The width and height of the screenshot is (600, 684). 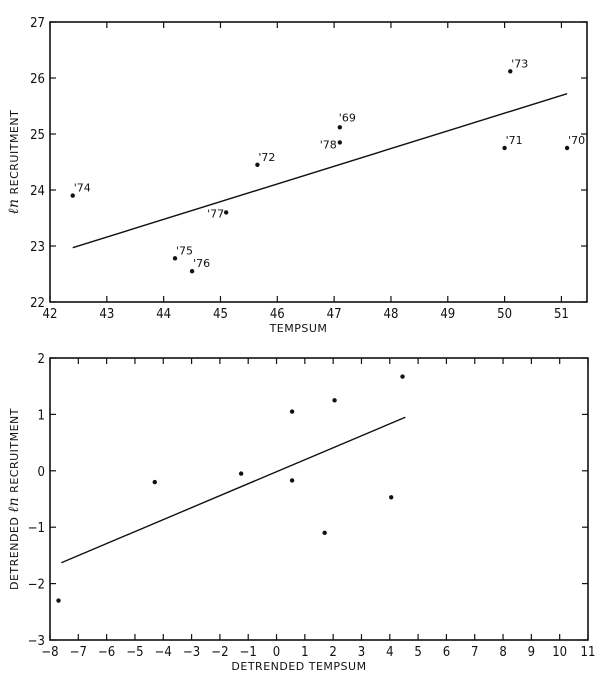 What do you see at coordinates (347, 117) in the screenshot?
I see `point-year-label: '69` at bounding box center [347, 117].